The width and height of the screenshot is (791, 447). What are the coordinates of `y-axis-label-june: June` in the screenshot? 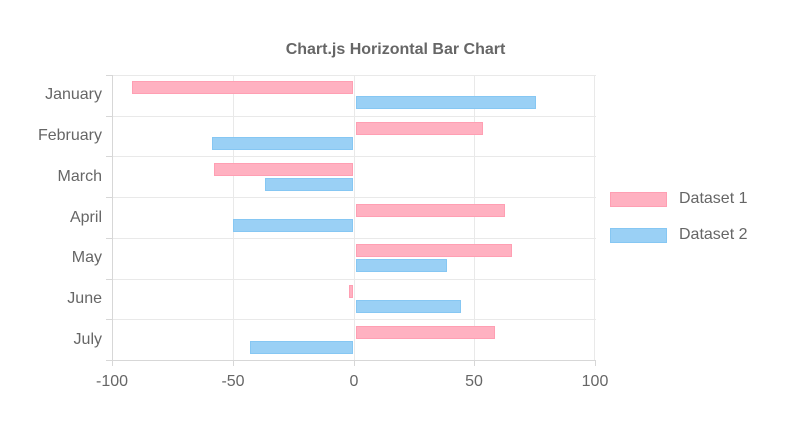 It's located at (84, 298).